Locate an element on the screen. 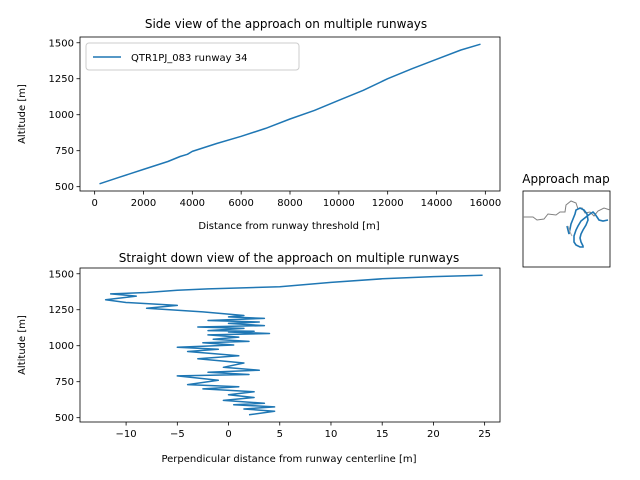 Image resolution: width=640 pixels, height=480 pixels. approach-map-frame is located at coordinates (566, 229).